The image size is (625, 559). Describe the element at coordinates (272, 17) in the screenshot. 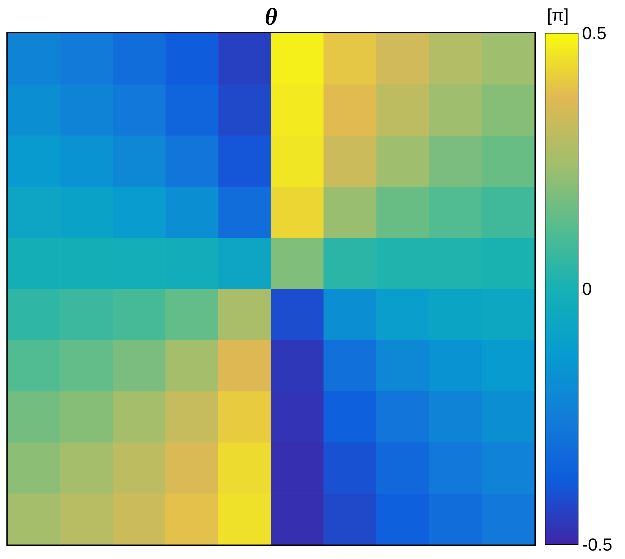

I see `chart-title: θ` at that location.